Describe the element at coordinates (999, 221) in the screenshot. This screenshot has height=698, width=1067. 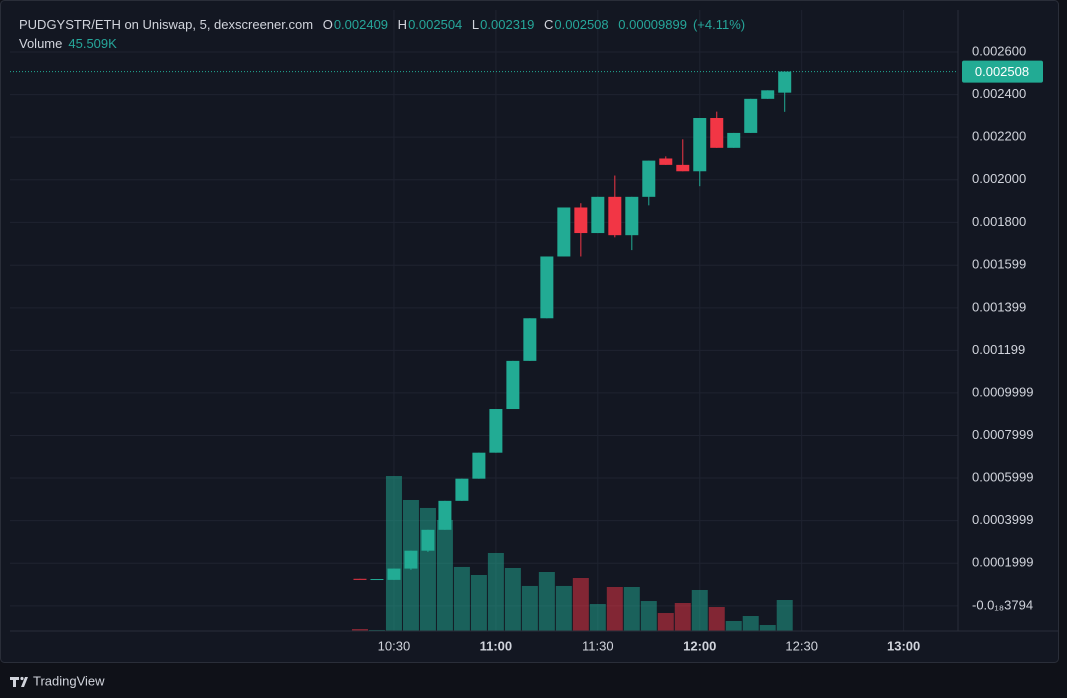
I see `y-tick-label: 0.001800` at that location.